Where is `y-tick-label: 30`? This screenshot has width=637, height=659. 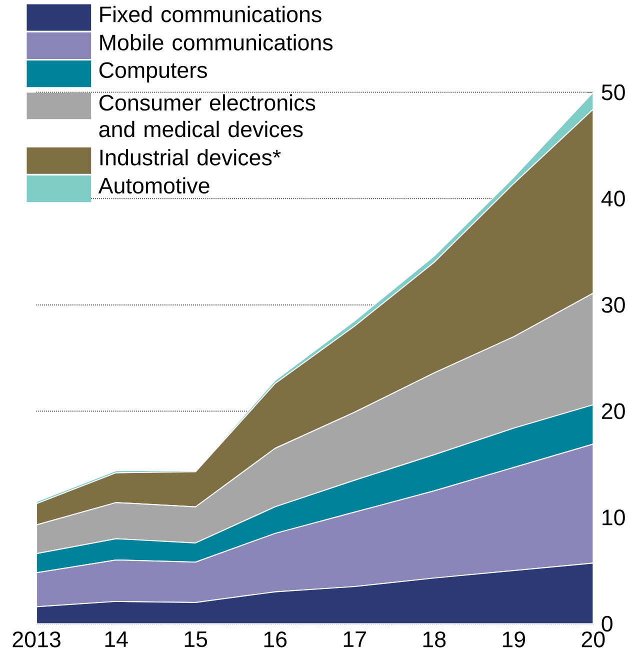 y-tick-label: 30 is located at coordinates (613, 304).